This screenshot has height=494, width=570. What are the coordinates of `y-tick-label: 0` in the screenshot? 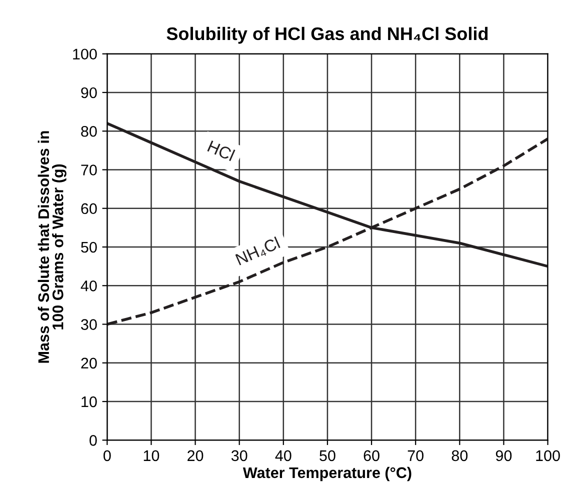 It's located at (93, 440).